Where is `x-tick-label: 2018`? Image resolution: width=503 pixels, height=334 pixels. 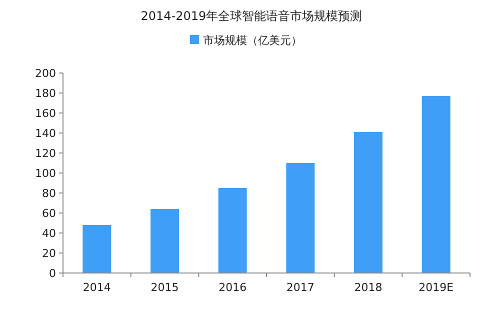
x-tick-label: 2018 is located at coordinates (368, 287).